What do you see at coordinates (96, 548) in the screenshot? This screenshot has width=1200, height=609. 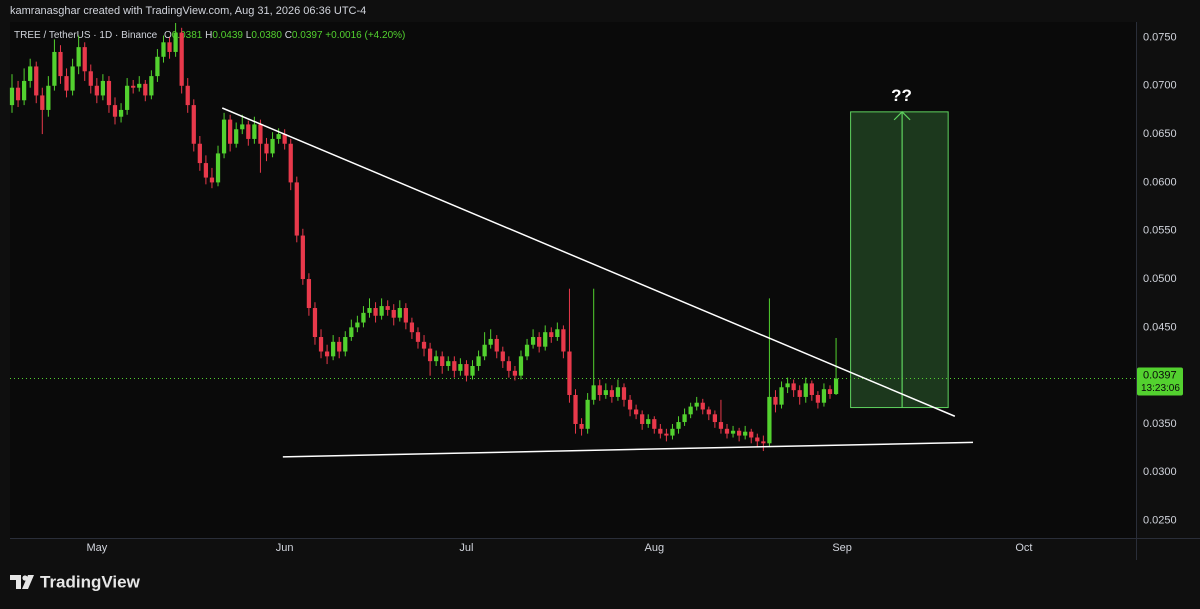 I see `x-tick-label: May` at bounding box center [96, 548].